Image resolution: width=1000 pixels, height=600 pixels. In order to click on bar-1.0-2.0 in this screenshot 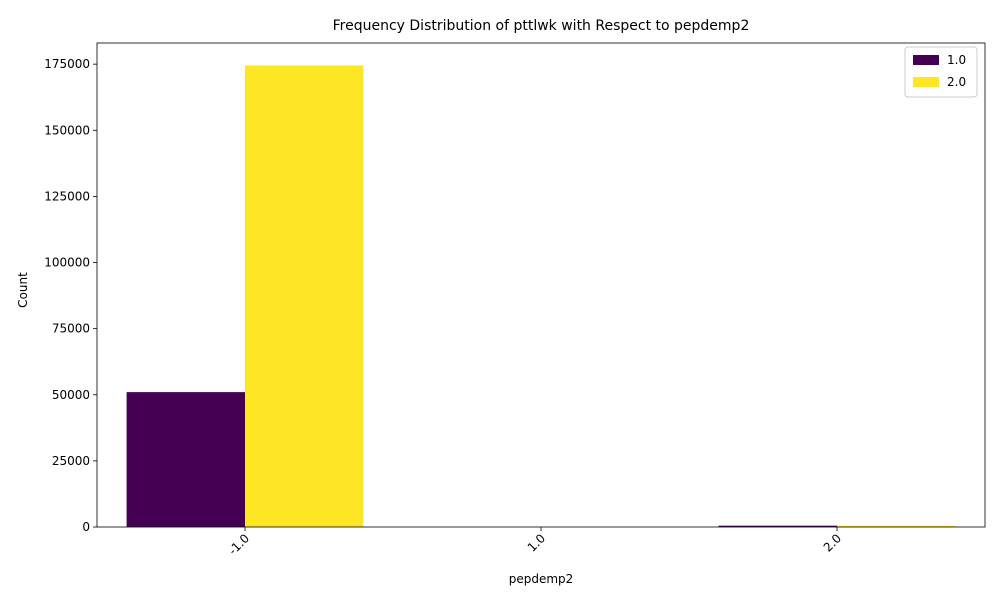, I will do `click(777, 526)`.